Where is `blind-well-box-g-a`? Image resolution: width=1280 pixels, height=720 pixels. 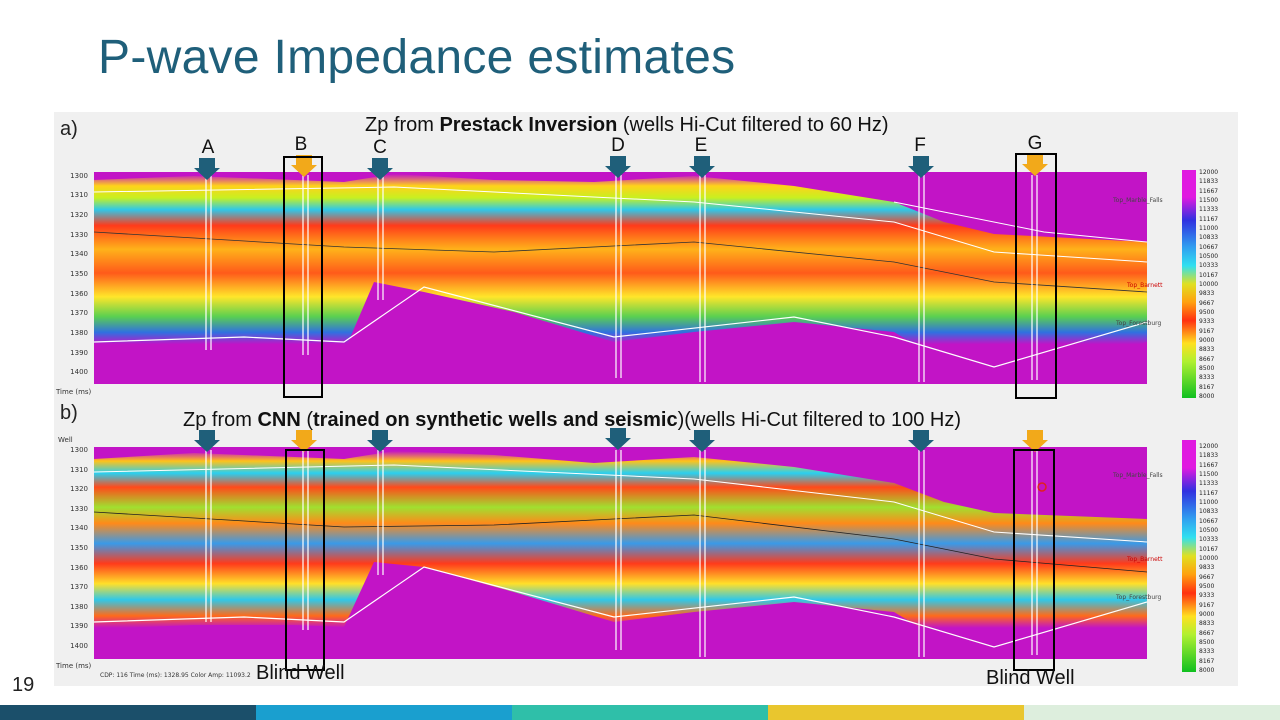 blind-well-box-g-a is located at coordinates (1036, 276).